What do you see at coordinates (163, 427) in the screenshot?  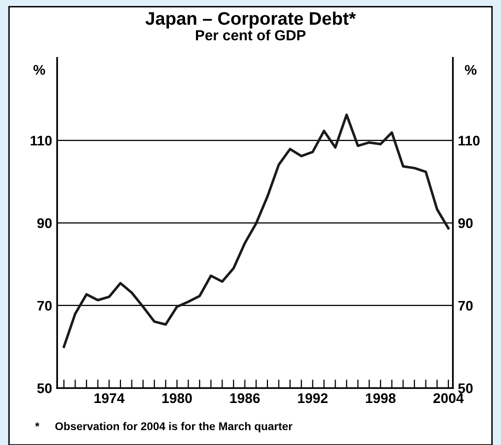 I see `text: * Observation for 2004 is for the March quarter` at bounding box center [163, 427].